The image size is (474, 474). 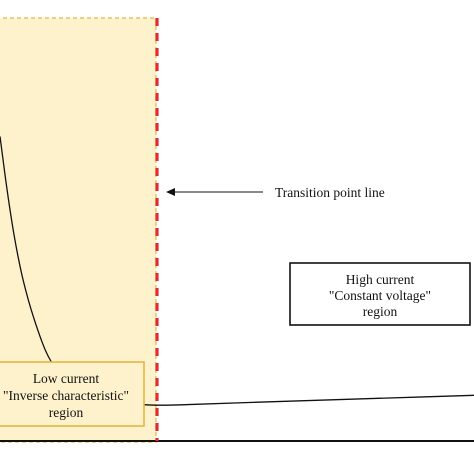 I want to click on high-current-label-line1: High current, so click(x=380, y=279).